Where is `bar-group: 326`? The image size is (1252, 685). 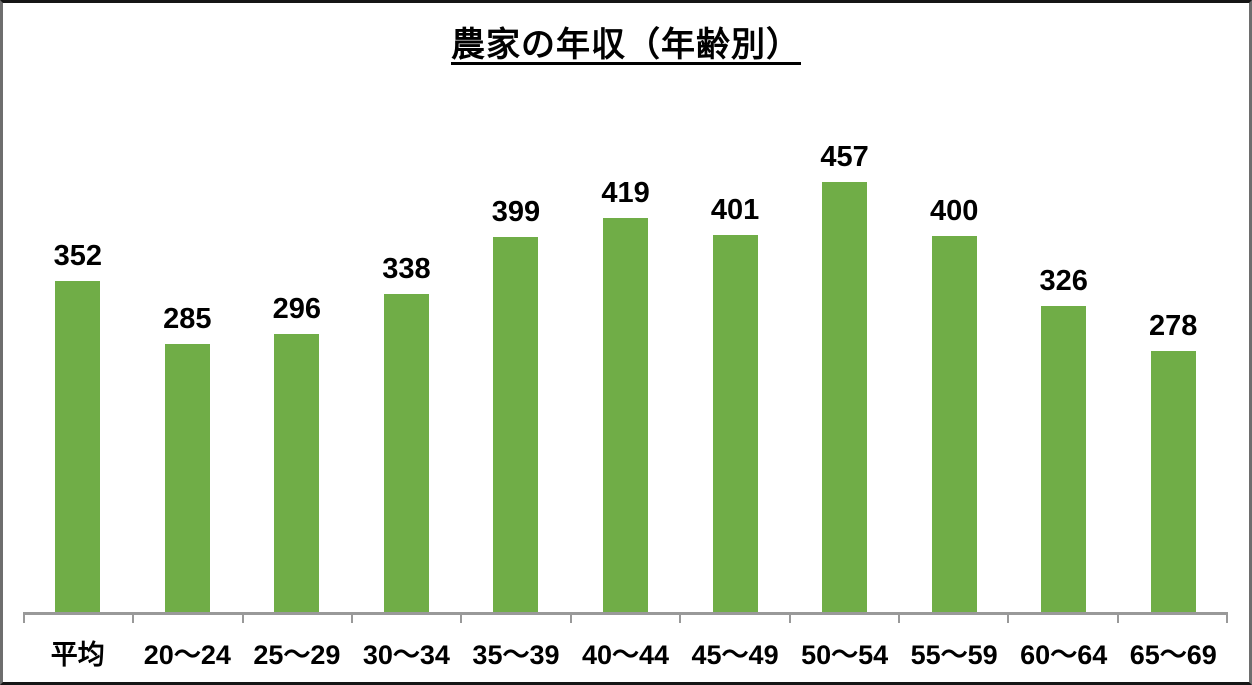 bar-group: 326 is located at coordinates (1064, 377).